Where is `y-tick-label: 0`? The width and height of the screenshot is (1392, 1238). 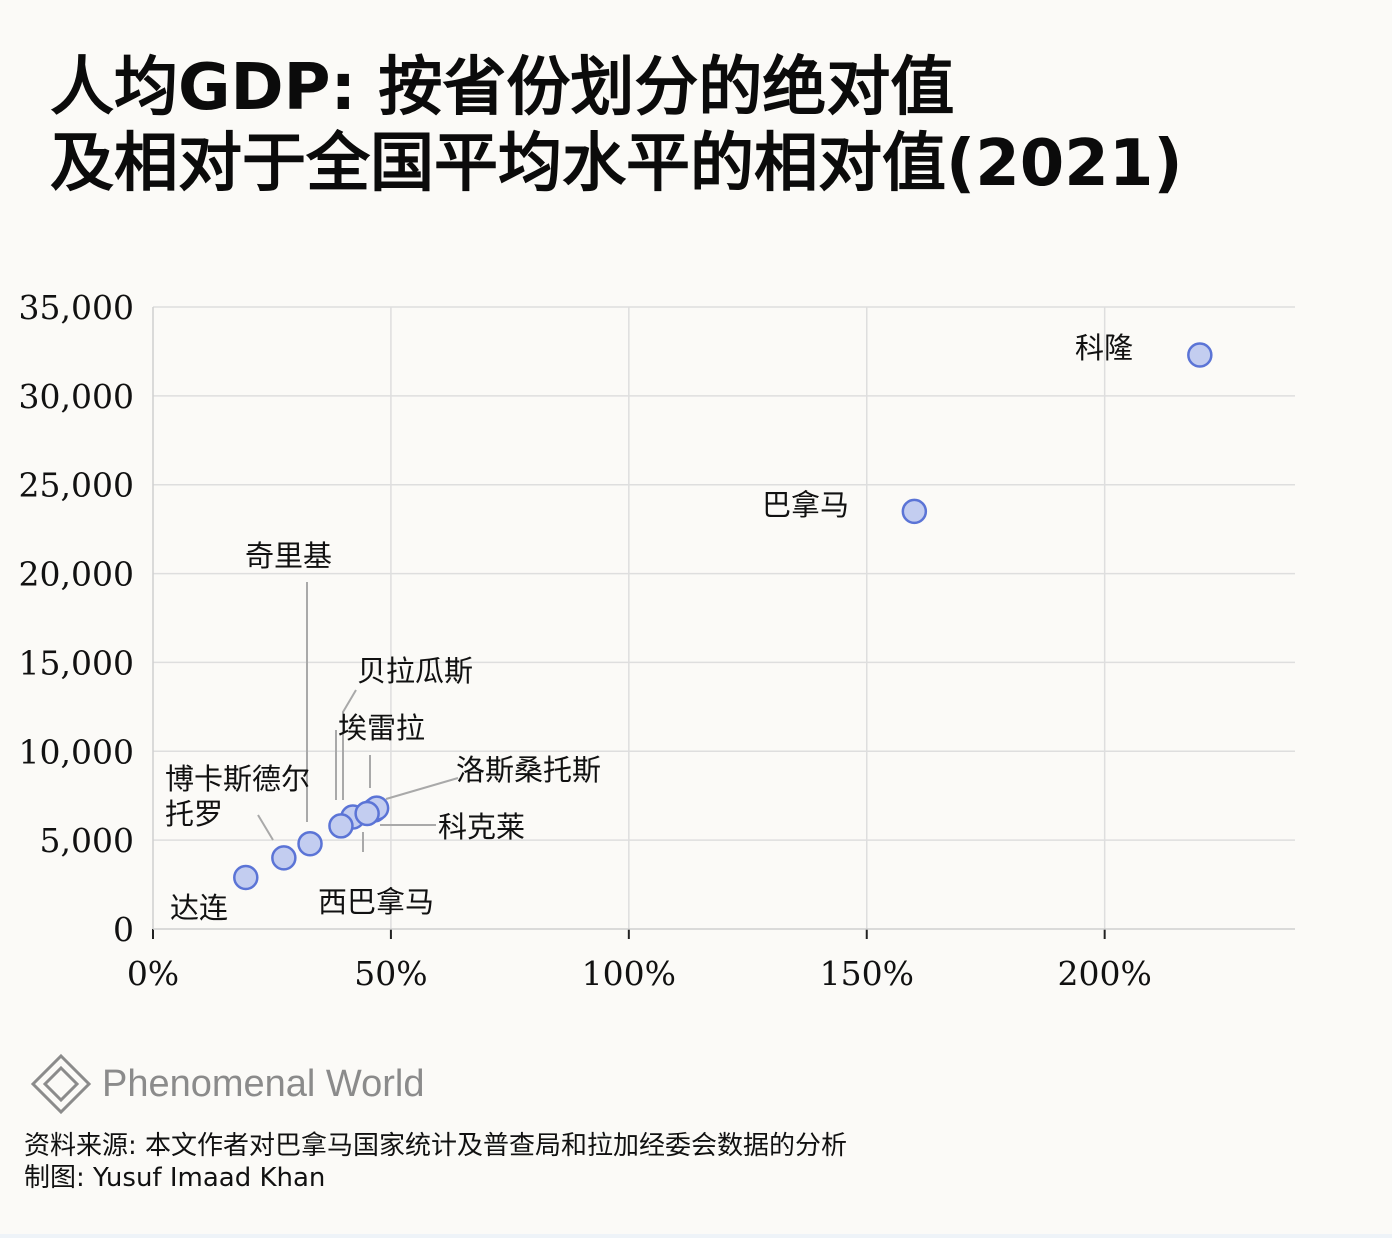
y-tick-label: 0 is located at coordinates (123, 929).